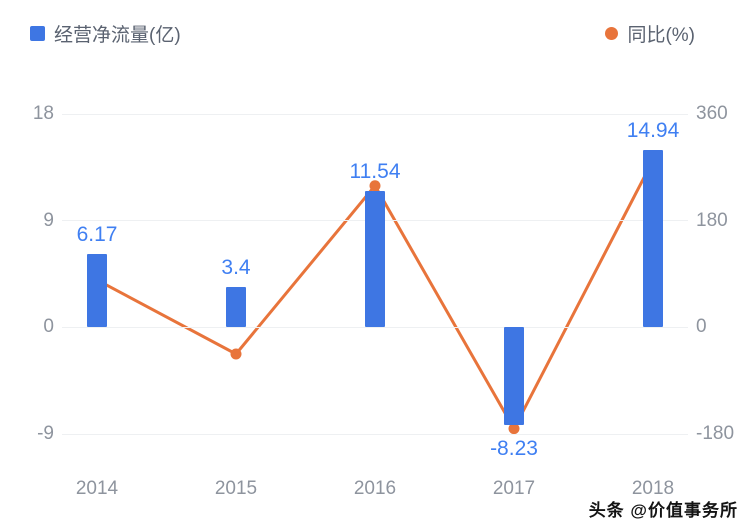  Describe the element at coordinates (514, 488) in the screenshot. I see `x-axis-label: 2017` at that location.